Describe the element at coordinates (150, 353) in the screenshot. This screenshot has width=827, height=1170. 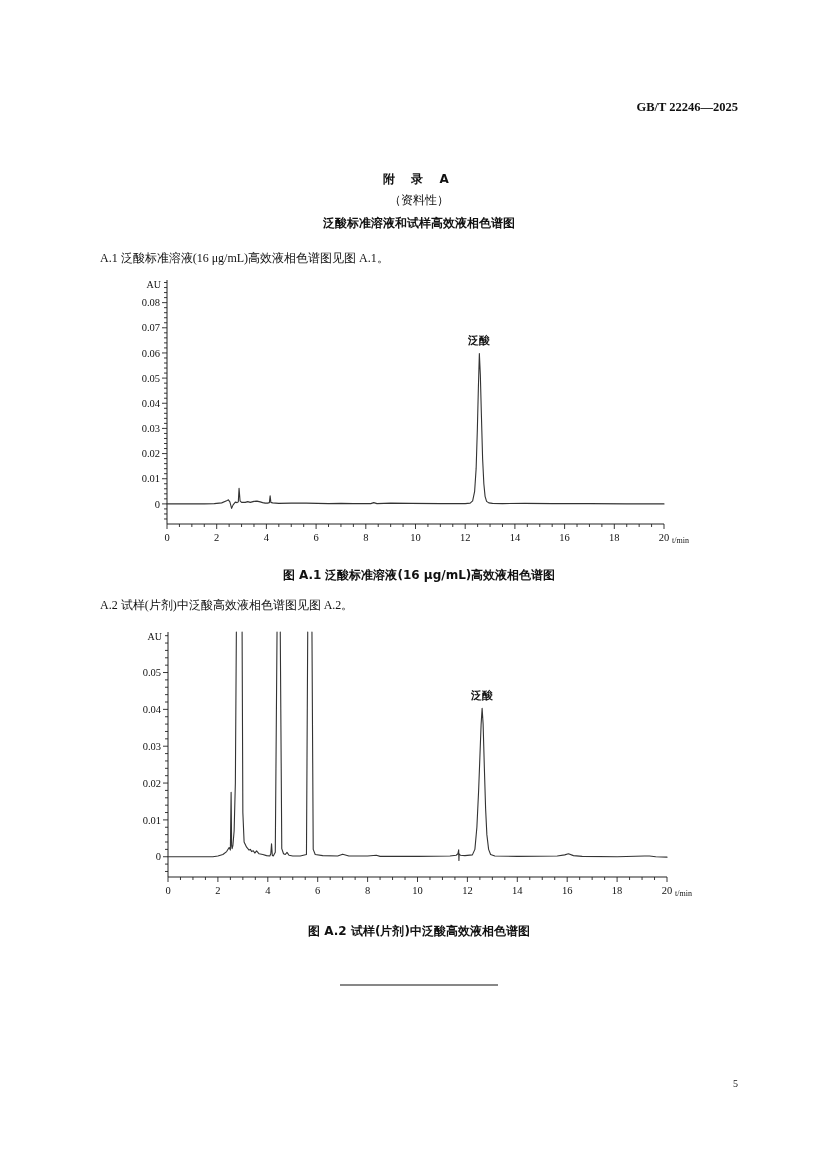
I see `y-tick-label: 0.06` at that location.